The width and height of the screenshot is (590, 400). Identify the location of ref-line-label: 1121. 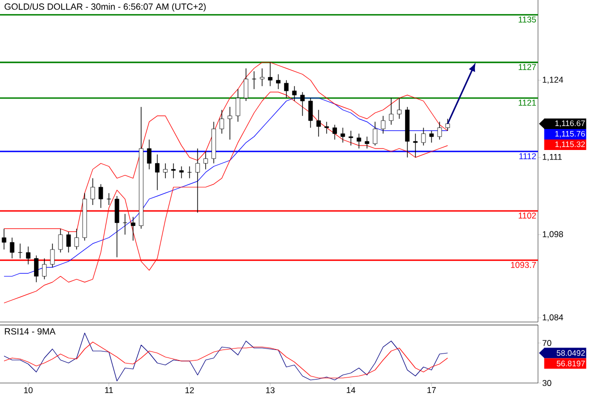
(527, 103).